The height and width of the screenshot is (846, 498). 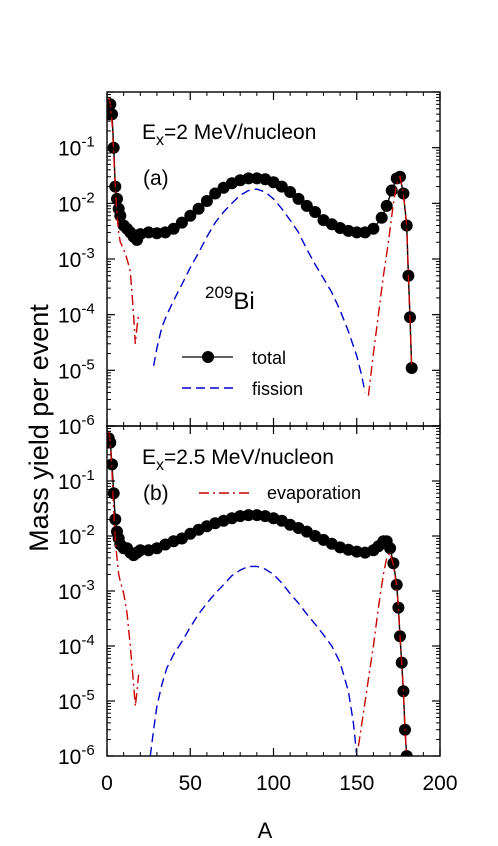 I want to click on panel-b-series-evaporation-2-line, so click(x=382, y=653).